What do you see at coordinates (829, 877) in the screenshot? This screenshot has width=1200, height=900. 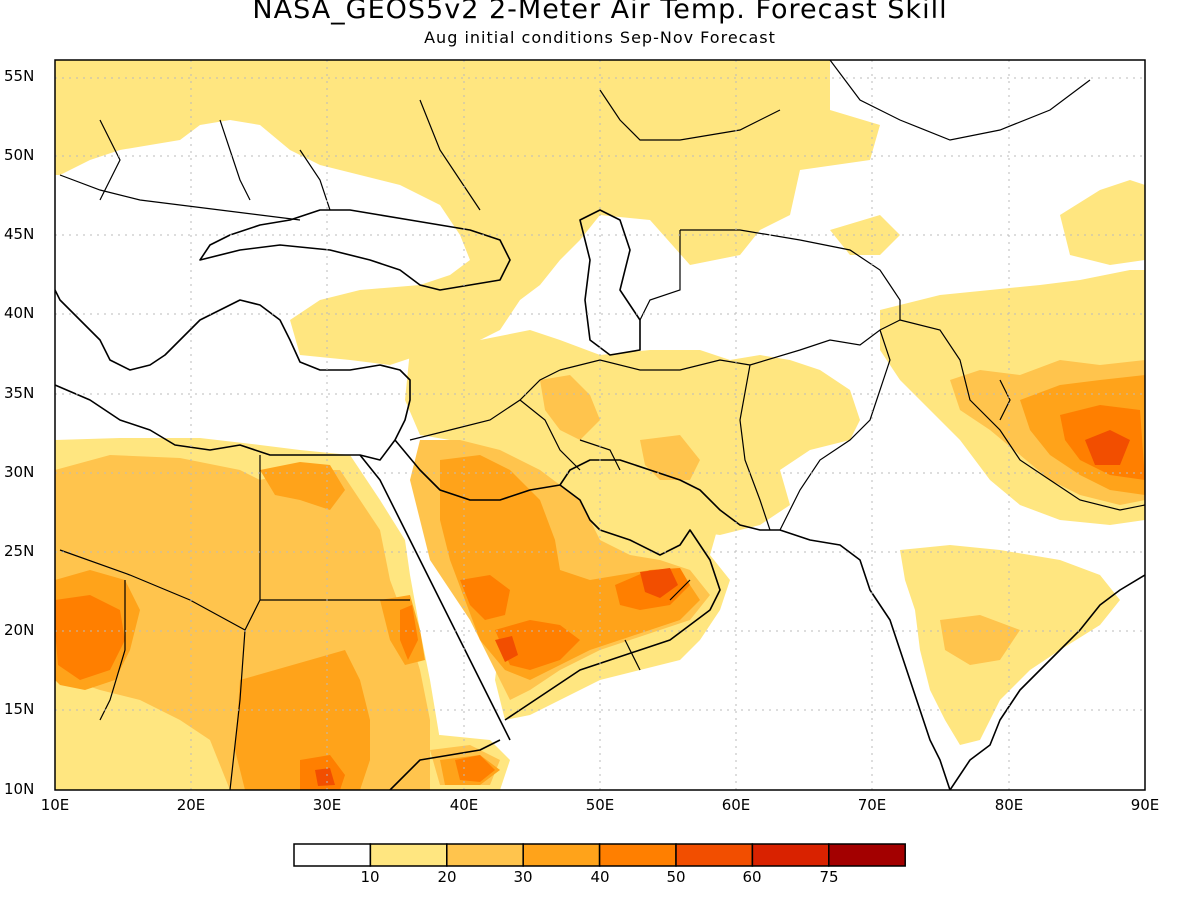 I see `colorbar-label-75: 75` at bounding box center [829, 877].